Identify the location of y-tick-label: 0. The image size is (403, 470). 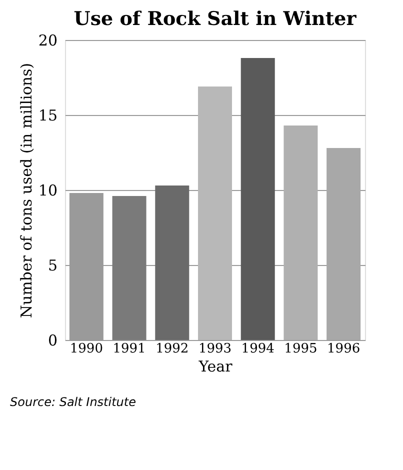
(53, 341).